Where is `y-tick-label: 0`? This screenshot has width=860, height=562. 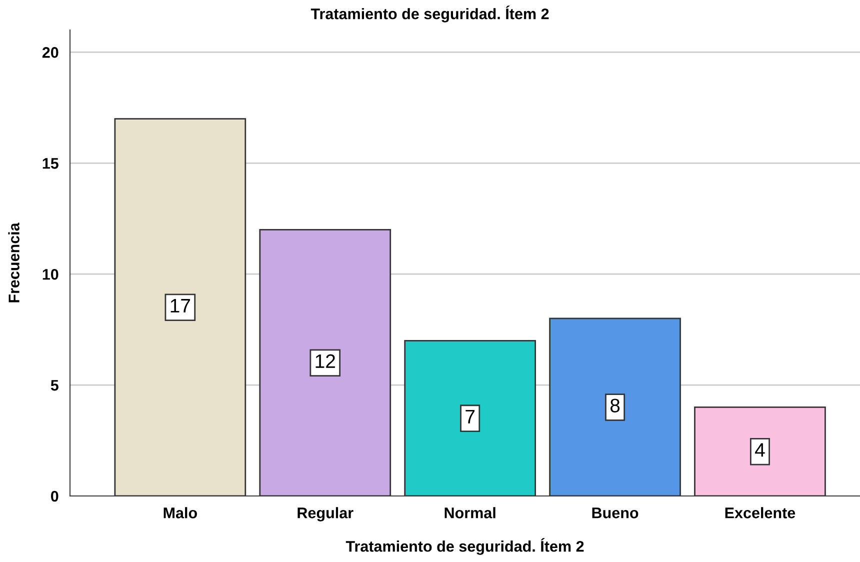
y-tick-label: 0 is located at coordinates (54, 496).